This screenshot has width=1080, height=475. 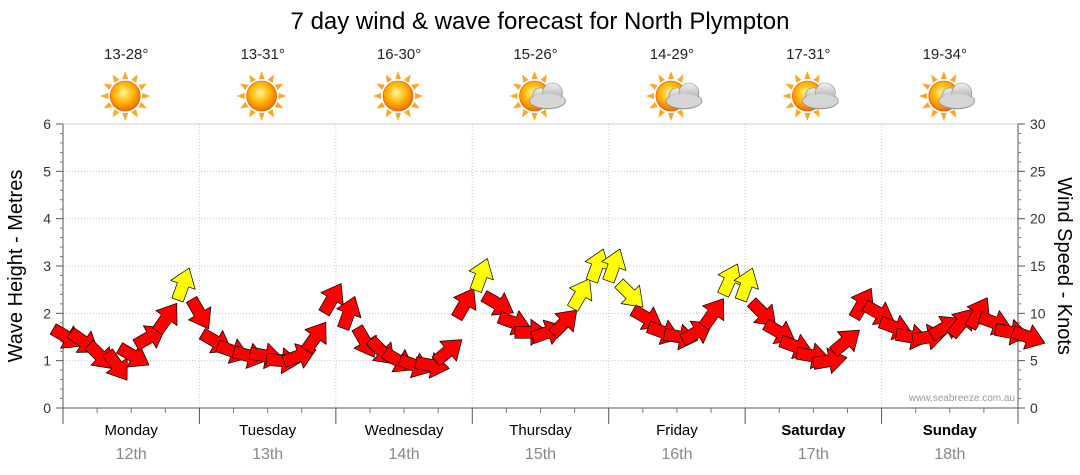 I want to click on day-label: Friday, so click(x=677, y=430).